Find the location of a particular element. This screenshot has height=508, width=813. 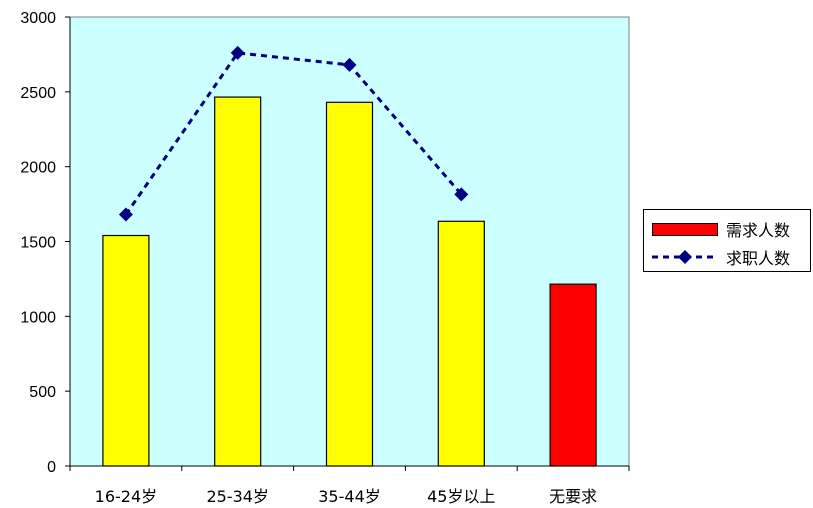

y-tick-label: 0 is located at coordinates (51, 467).